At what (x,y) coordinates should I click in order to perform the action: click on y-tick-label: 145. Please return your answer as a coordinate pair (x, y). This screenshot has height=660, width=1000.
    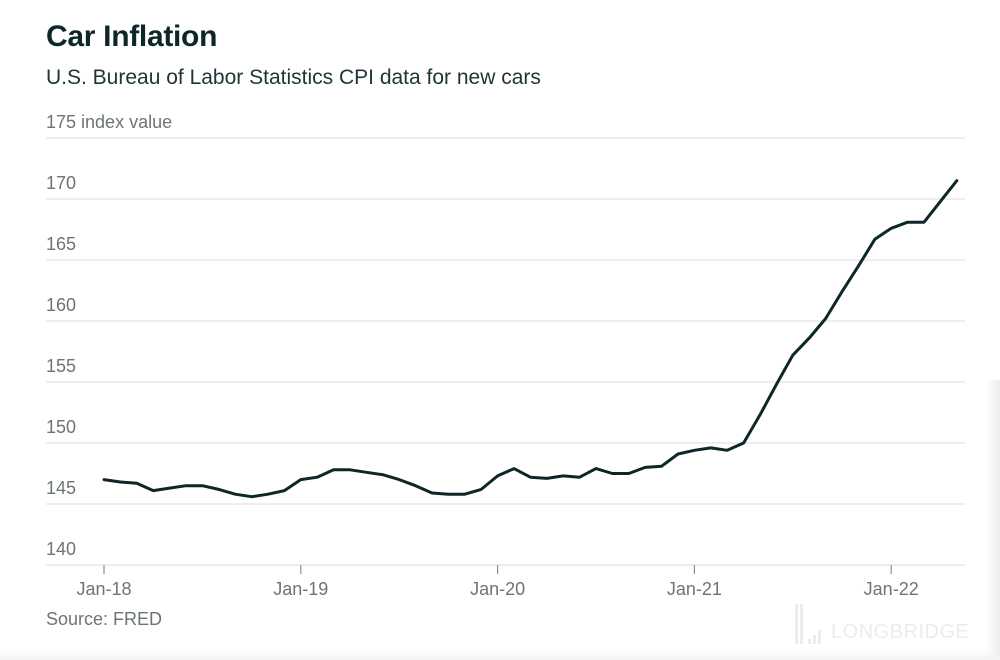
    Looking at the image, I should click on (61, 488).